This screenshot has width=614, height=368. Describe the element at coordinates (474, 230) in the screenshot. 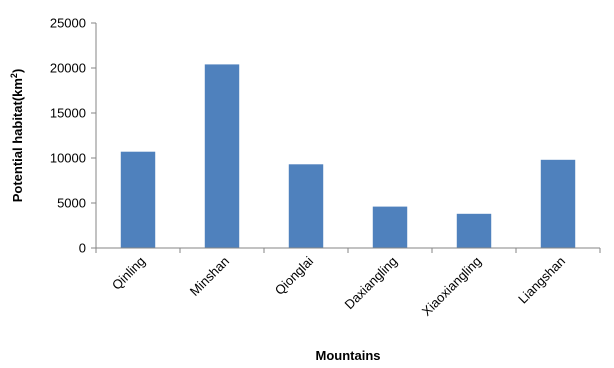

I see `bar-xiaoxiangling` at that location.